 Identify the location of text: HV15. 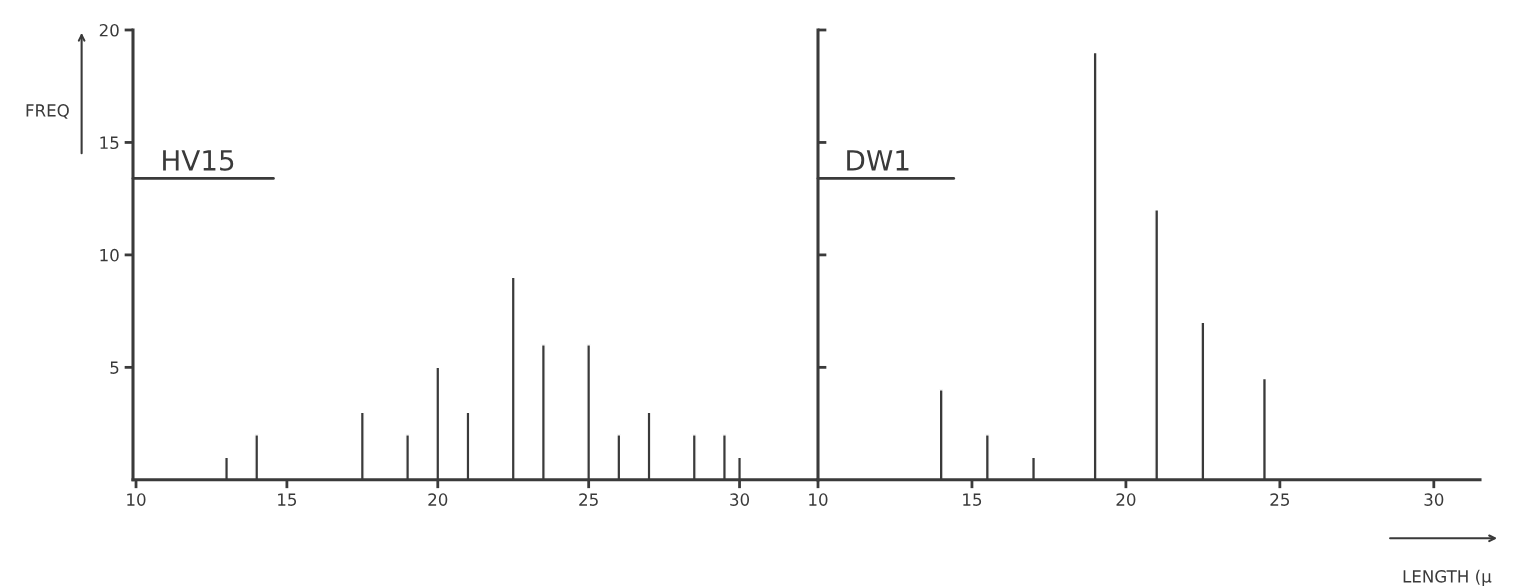
(198, 160).